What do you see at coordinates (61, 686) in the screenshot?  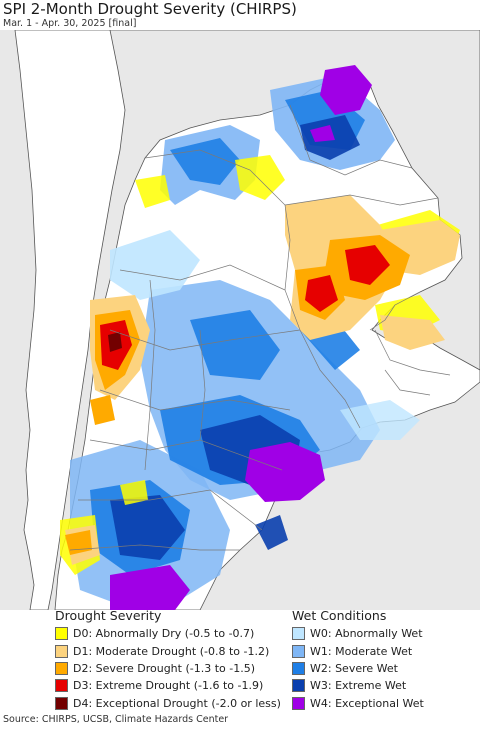 I see `legend-swatch-d3` at bounding box center [61, 686].